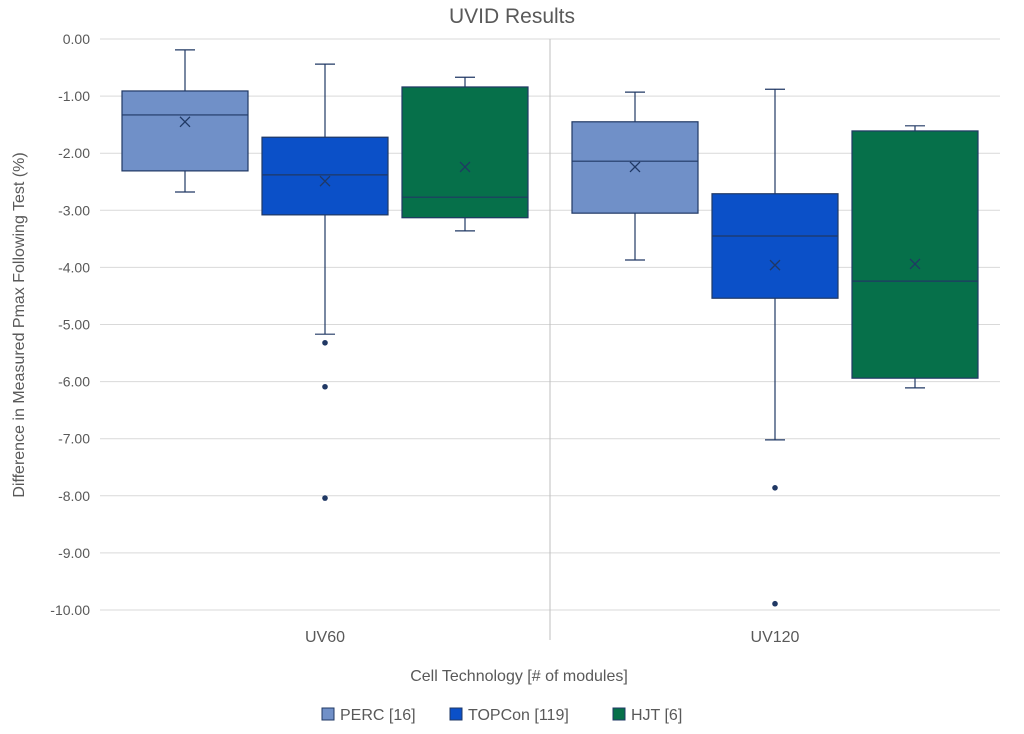 The height and width of the screenshot is (734, 1024). What do you see at coordinates (512, 16) in the screenshot?
I see `chart-title: UVID Results` at bounding box center [512, 16].